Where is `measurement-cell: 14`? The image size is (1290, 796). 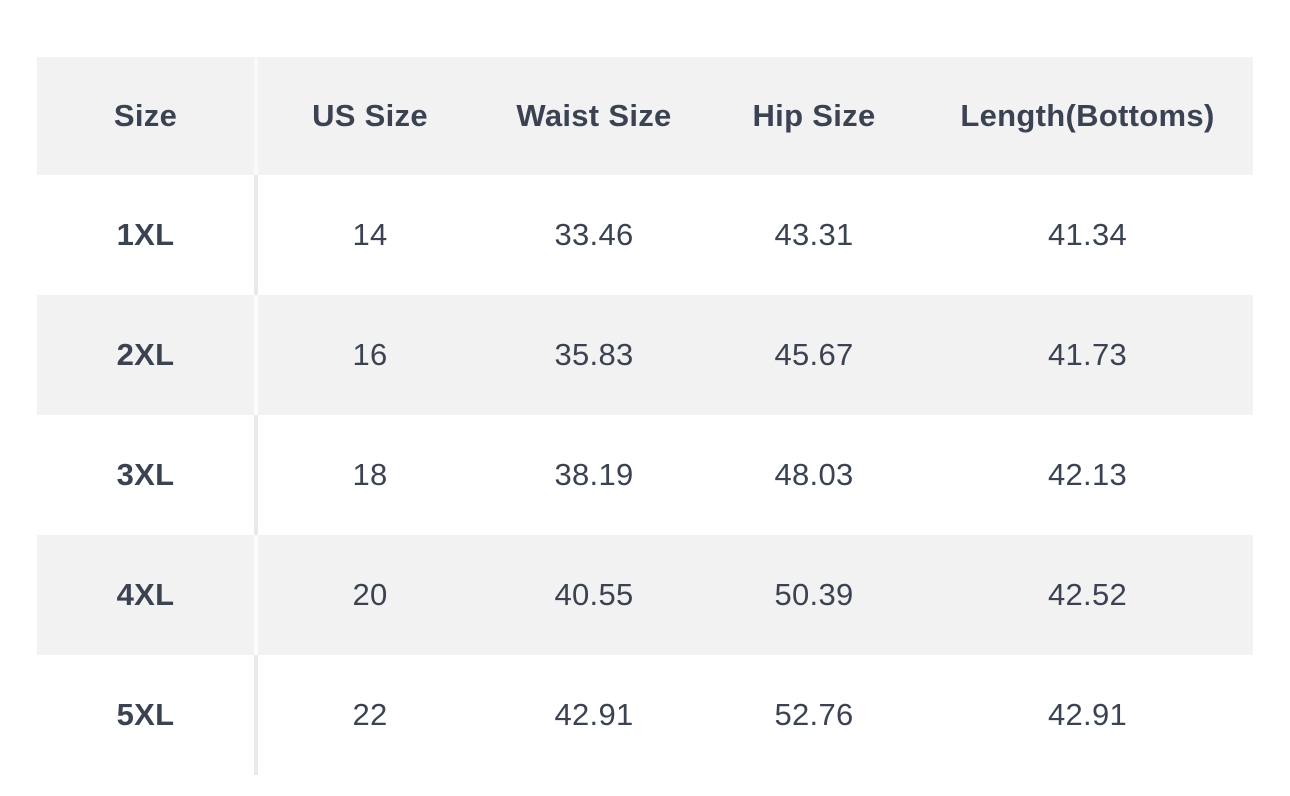 measurement-cell: 14 is located at coordinates (370, 235).